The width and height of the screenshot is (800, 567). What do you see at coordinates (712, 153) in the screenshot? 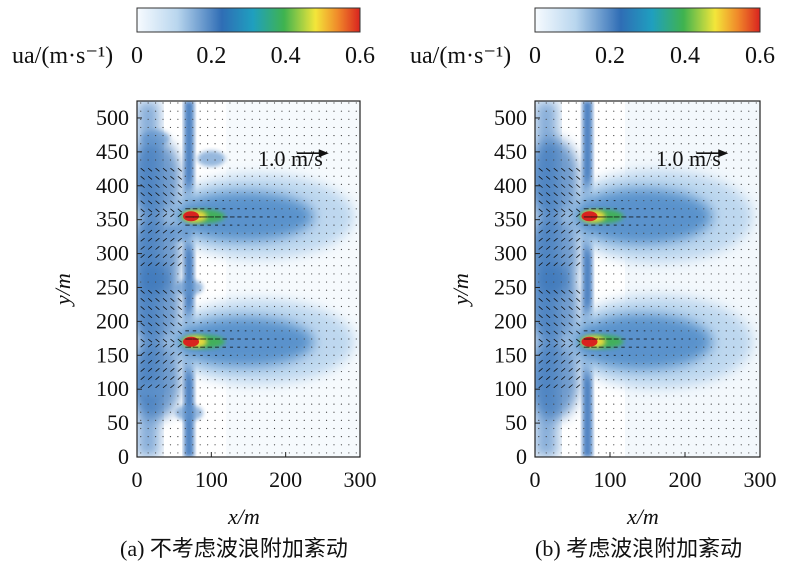
I see `reference-vector-b` at bounding box center [712, 153].